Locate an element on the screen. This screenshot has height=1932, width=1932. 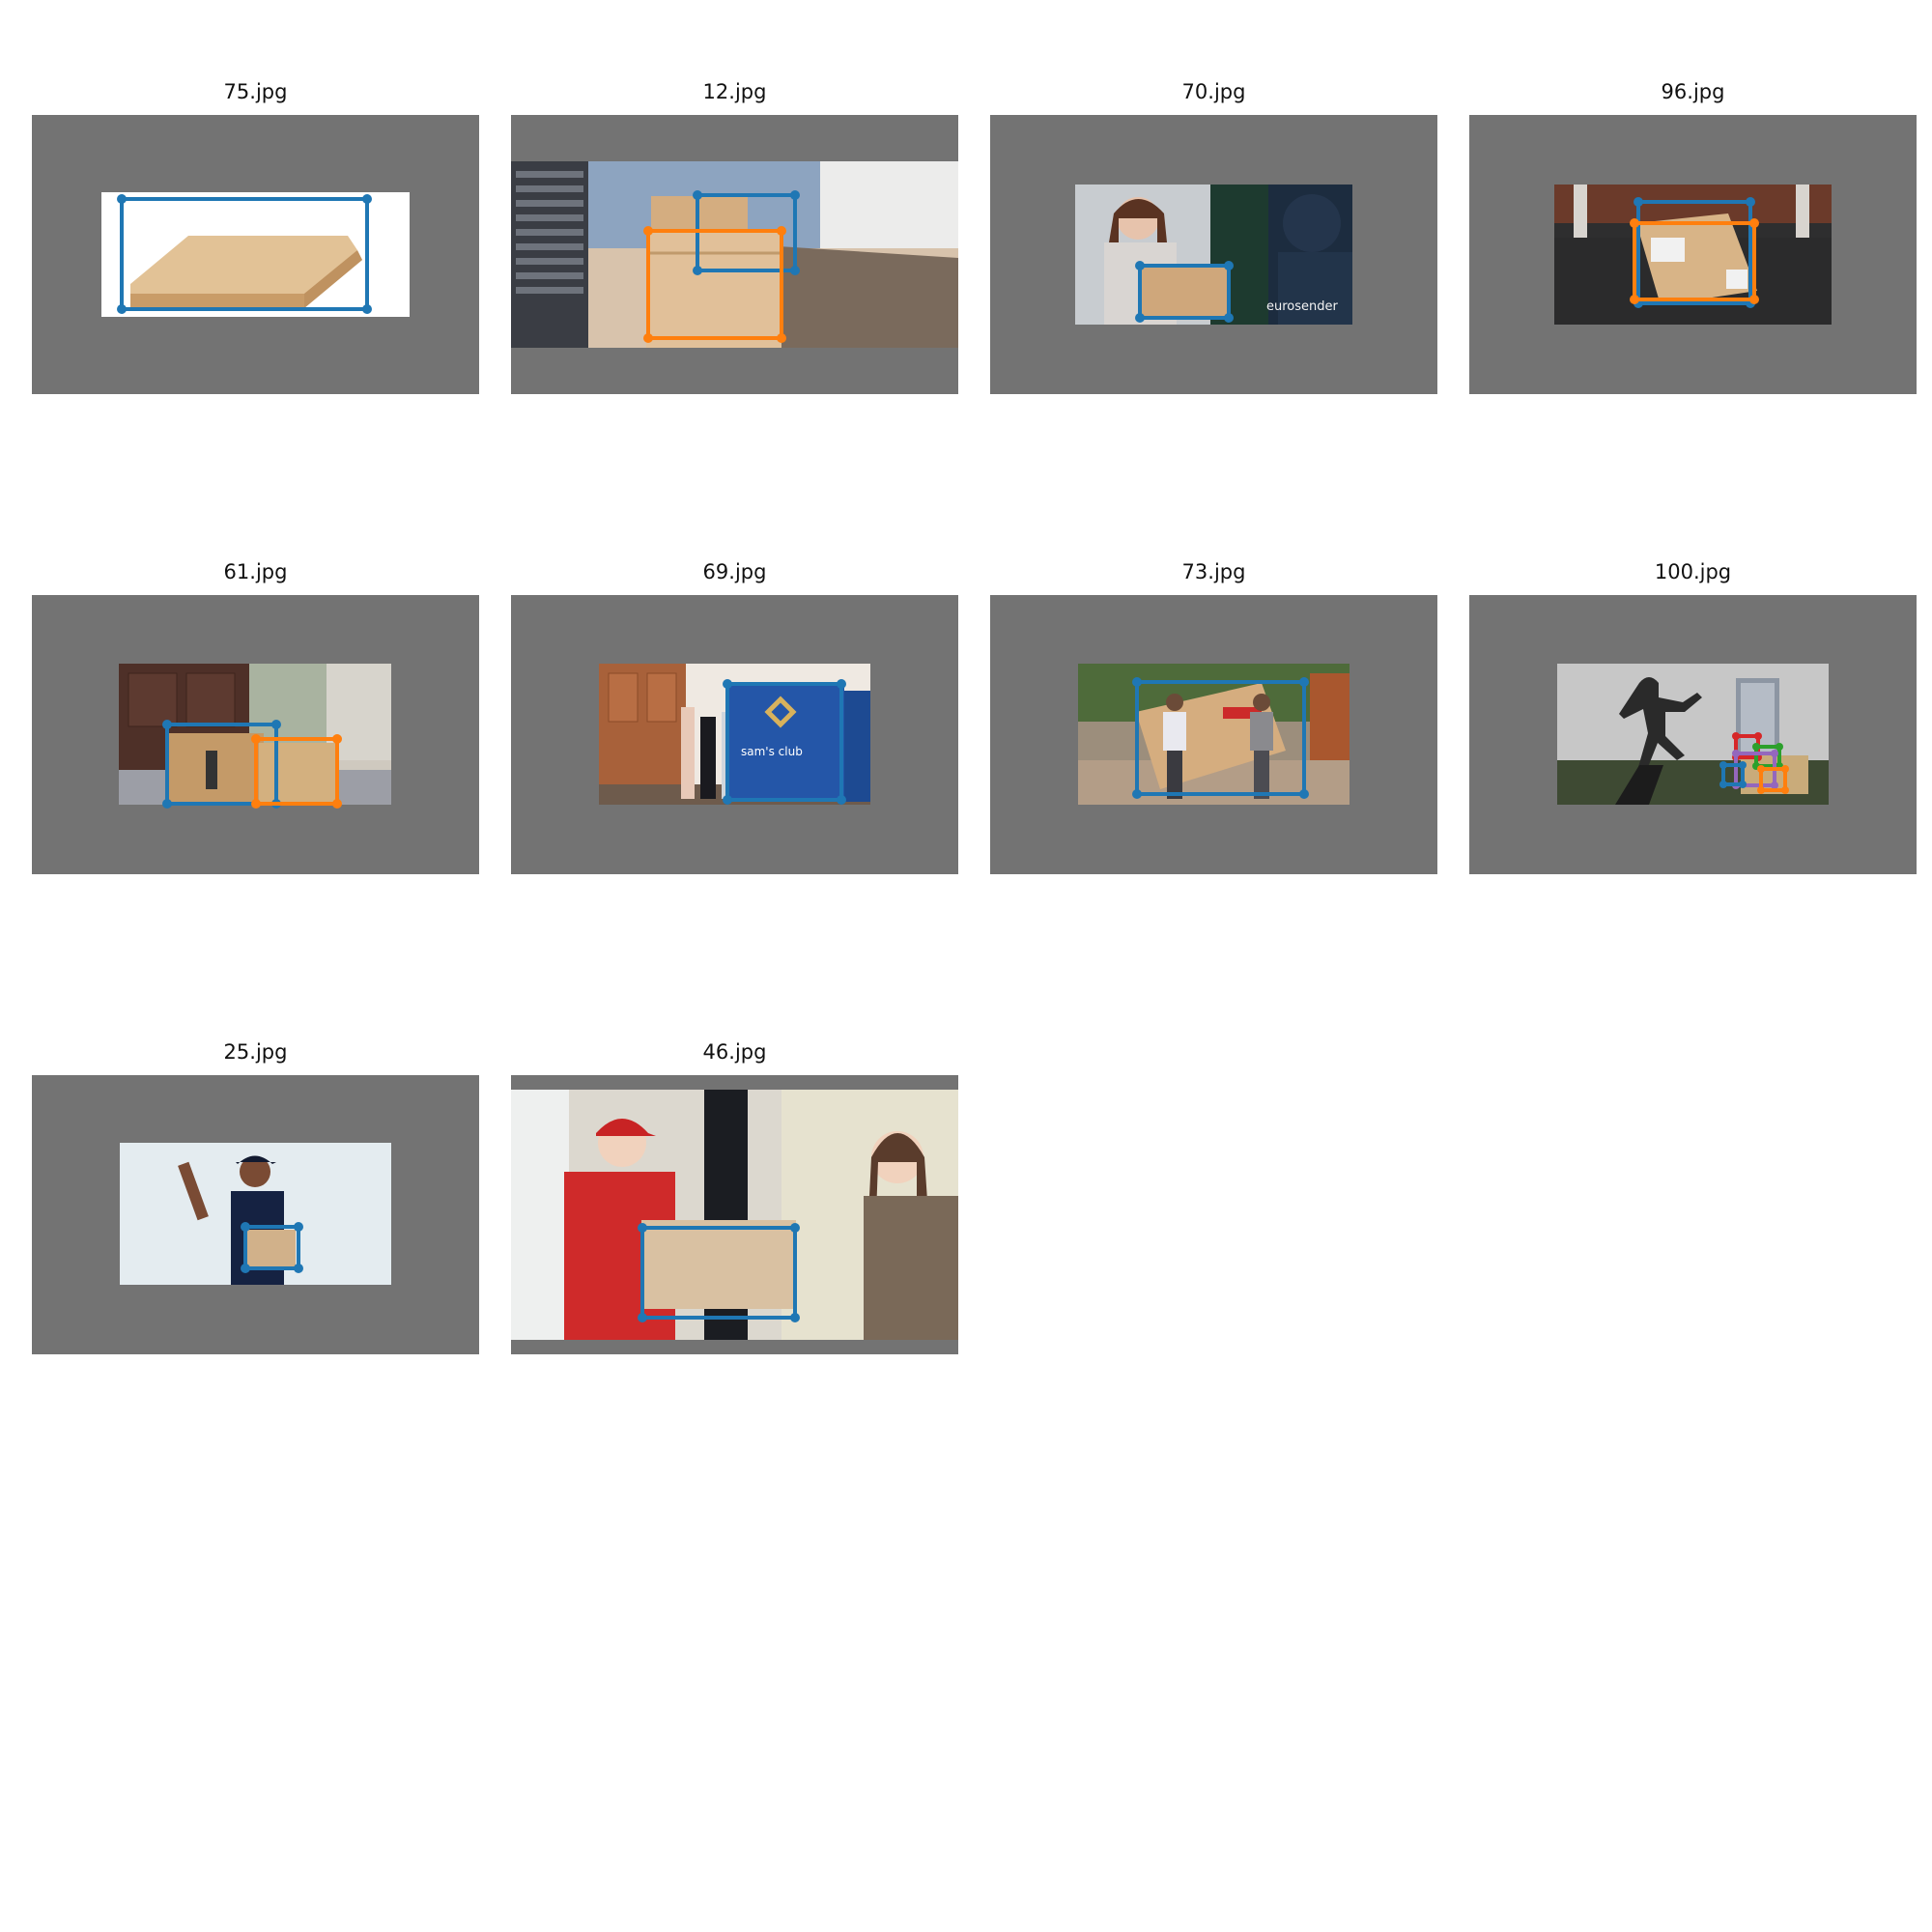
image-title: 96.jpg is located at coordinates (1693, 91).